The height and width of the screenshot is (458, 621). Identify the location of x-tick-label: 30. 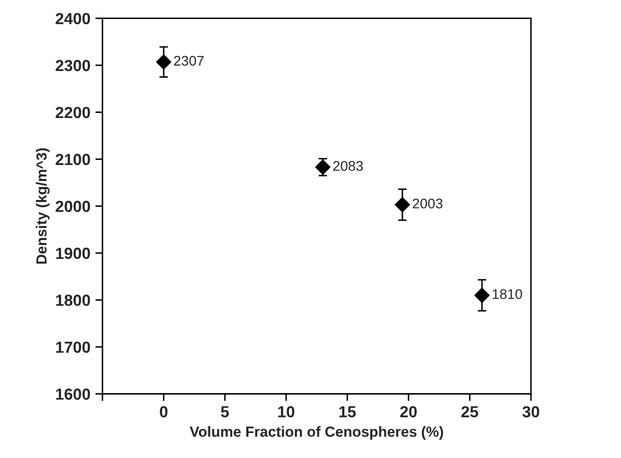
(531, 412).